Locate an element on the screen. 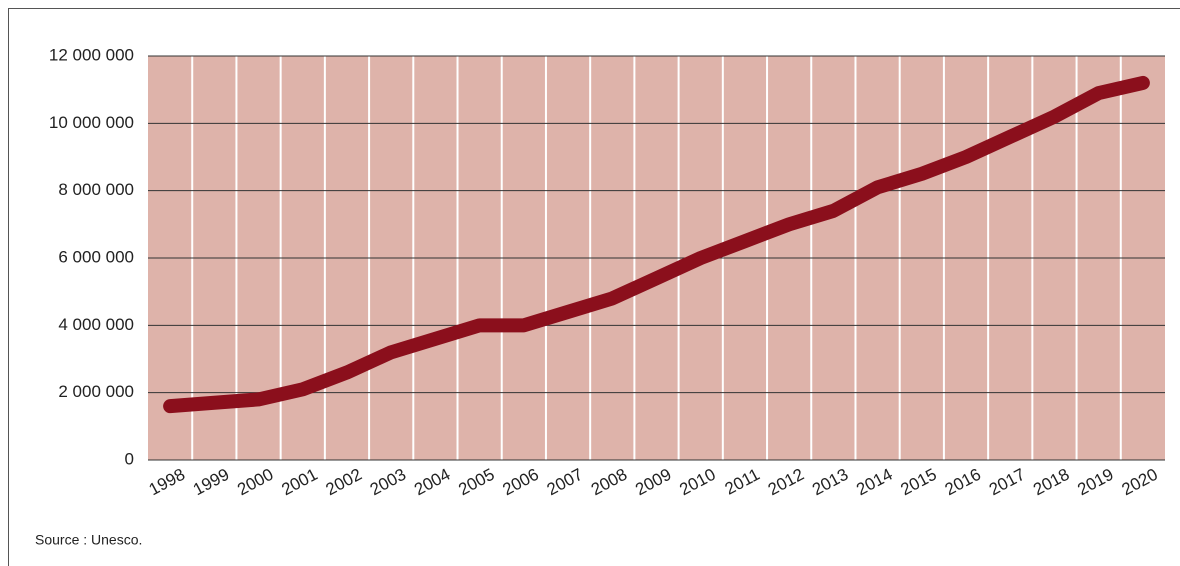  x-tick-label: 2004 is located at coordinates (432, 482).